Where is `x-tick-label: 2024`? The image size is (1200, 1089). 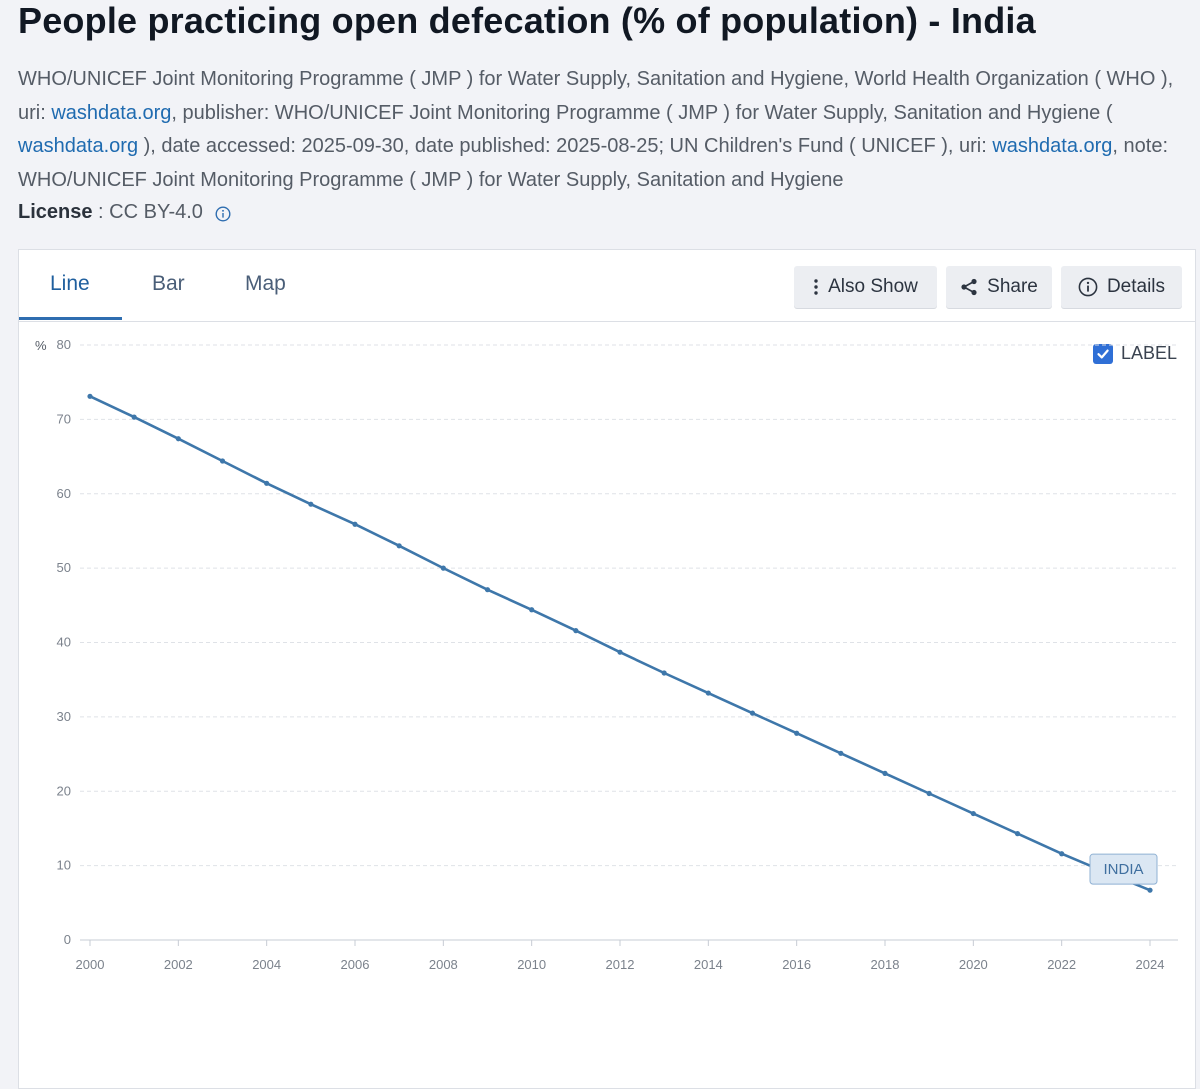
x-tick-label: 2024 is located at coordinates (1150, 964).